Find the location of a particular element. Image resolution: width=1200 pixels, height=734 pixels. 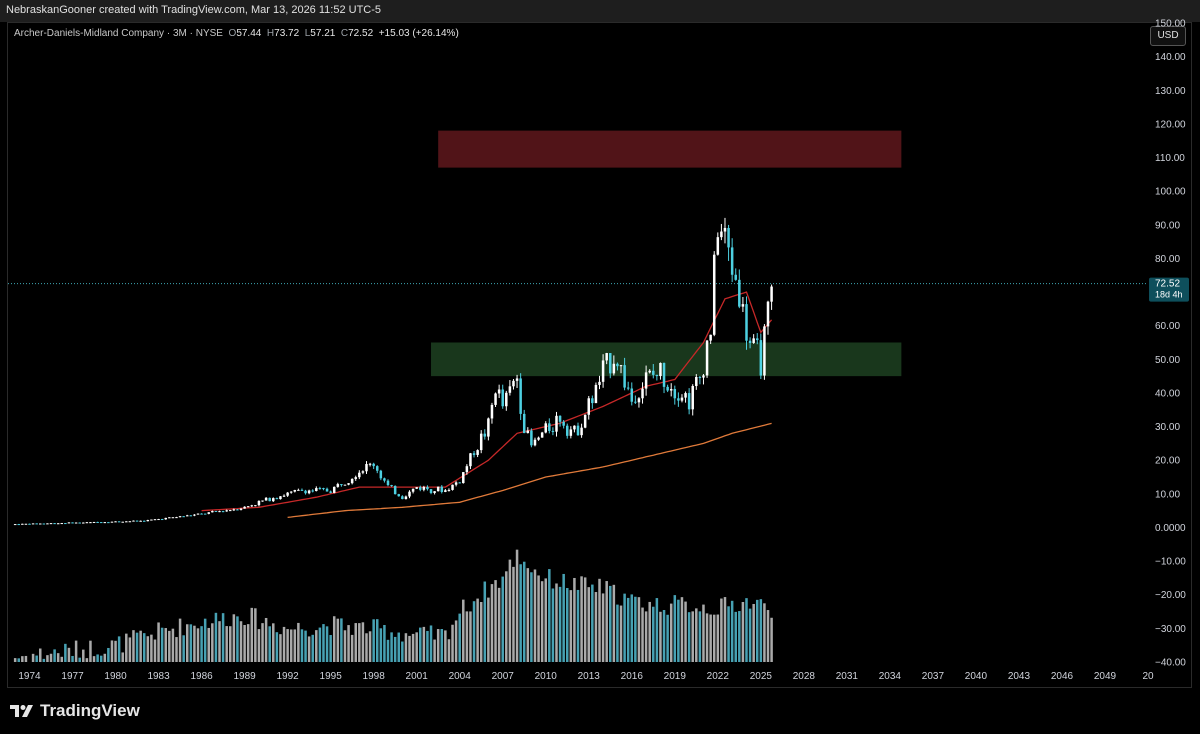

price-label-countdown: 18d 4h is located at coordinates (1169, 295).